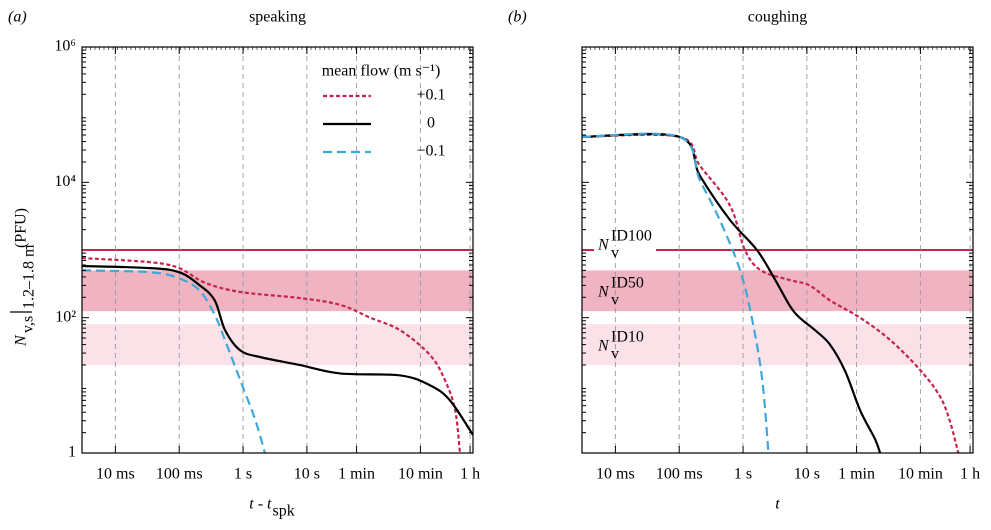 The image size is (991, 530). What do you see at coordinates (430, 151) in the screenshot?
I see `legend-label: −0.1` at bounding box center [430, 151].